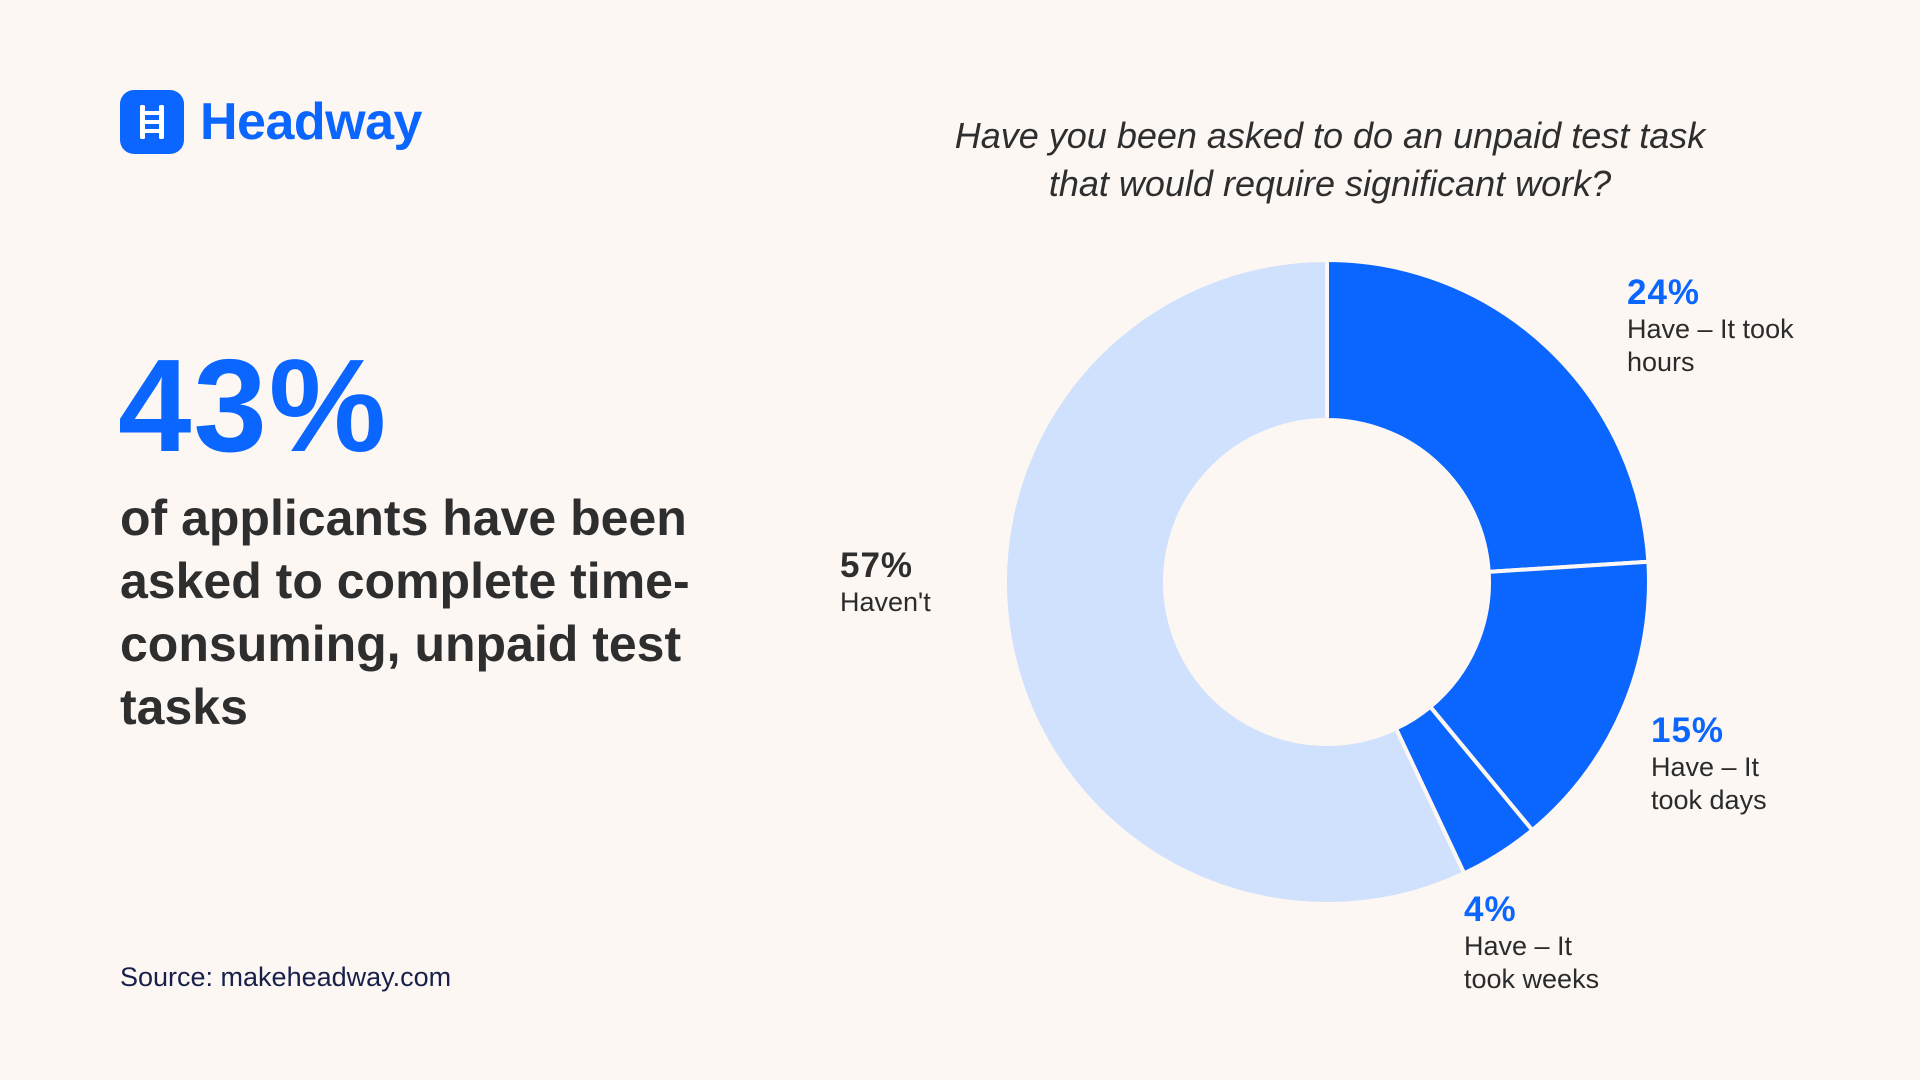 The height and width of the screenshot is (1080, 1920). What do you see at coordinates (1709, 800) in the screenshot?
I see `slice-category-label: took days` at bounding box center [1709, 800].